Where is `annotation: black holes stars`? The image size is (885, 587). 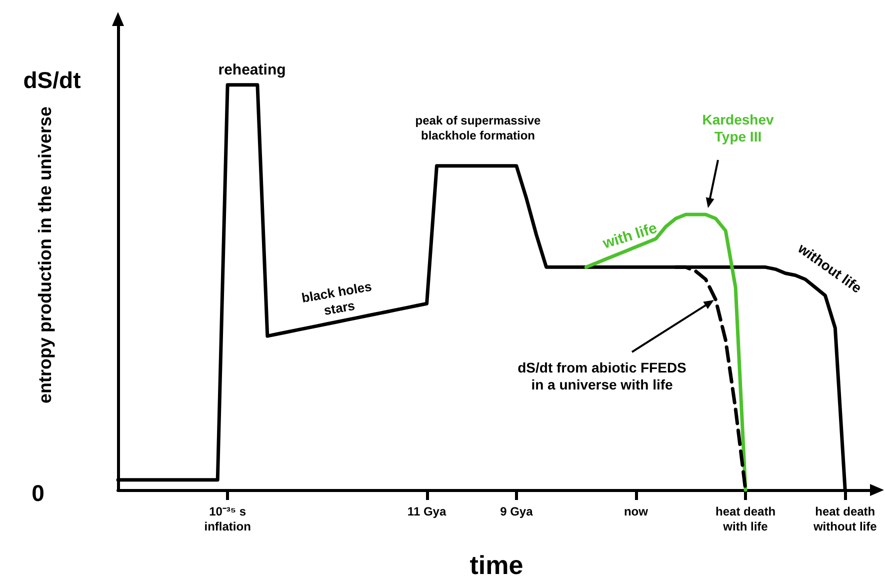 annotation: black holes stars is located at coordinates (336, 298).